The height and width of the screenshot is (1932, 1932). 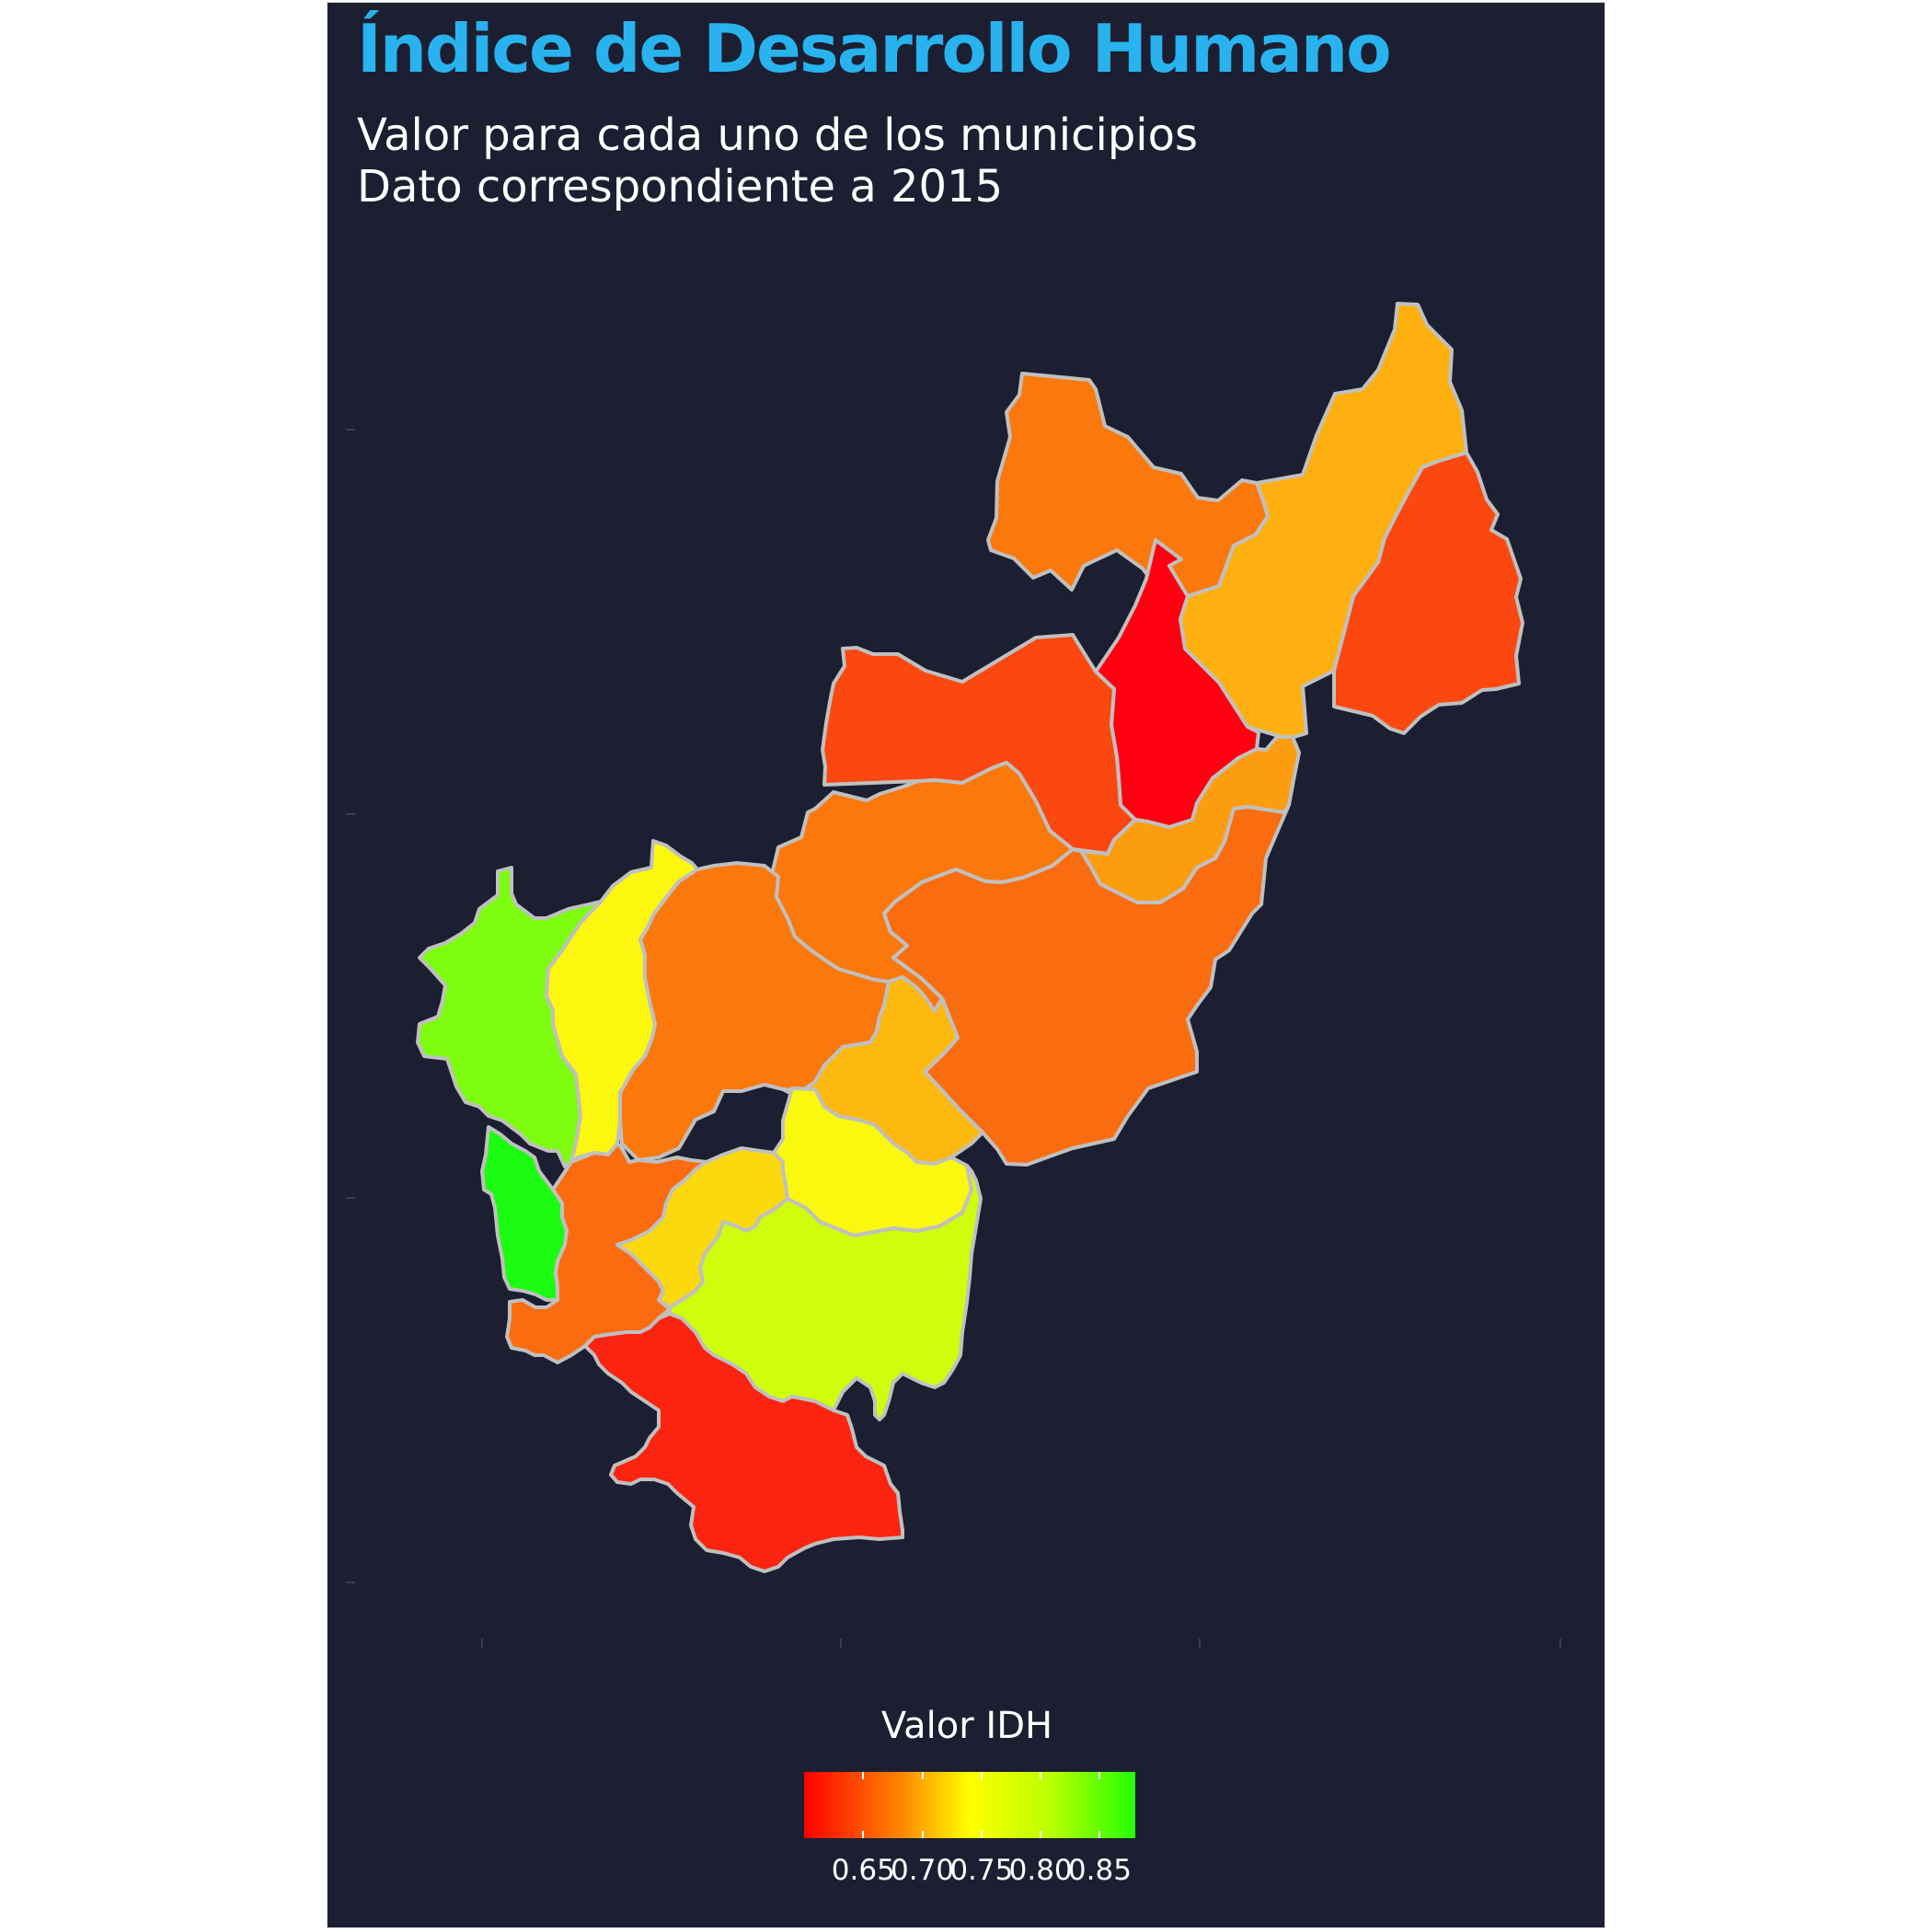 I want to click on municipality-m18, so click(x=743, y=1442).